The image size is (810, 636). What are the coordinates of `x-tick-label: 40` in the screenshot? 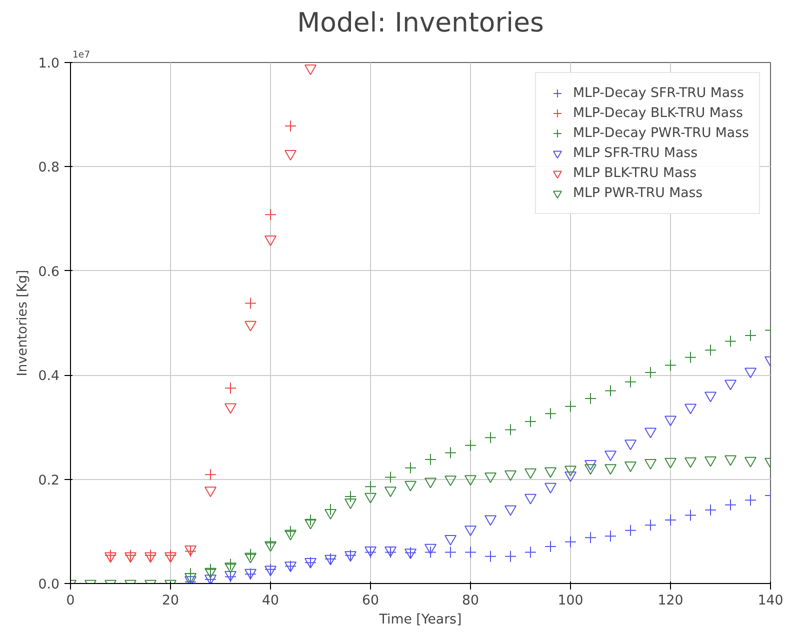 It's located at (270, 601).